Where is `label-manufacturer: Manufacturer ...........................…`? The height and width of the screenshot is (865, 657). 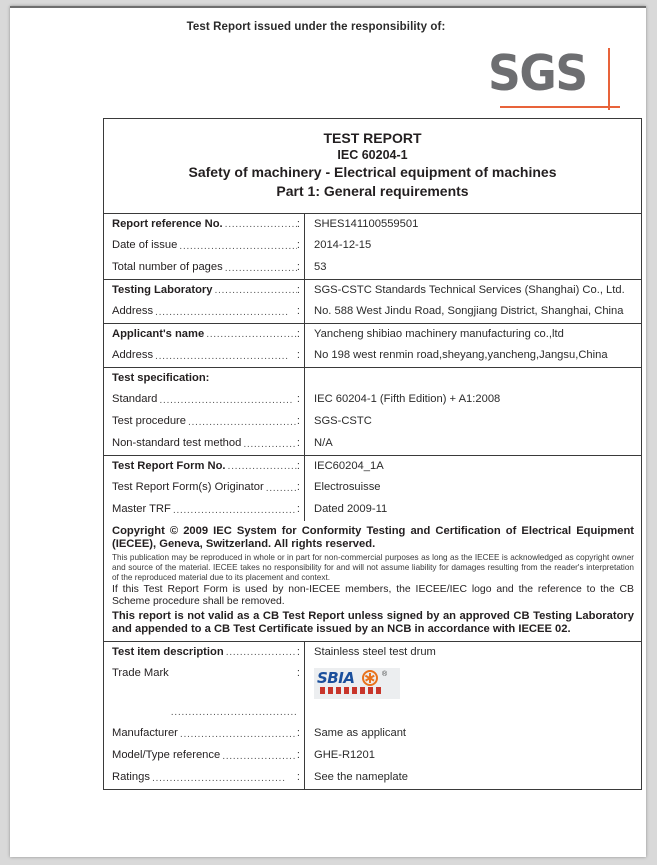
label-manufacturer: Manufacturer ...........................… is located at coordinates (206, 734).